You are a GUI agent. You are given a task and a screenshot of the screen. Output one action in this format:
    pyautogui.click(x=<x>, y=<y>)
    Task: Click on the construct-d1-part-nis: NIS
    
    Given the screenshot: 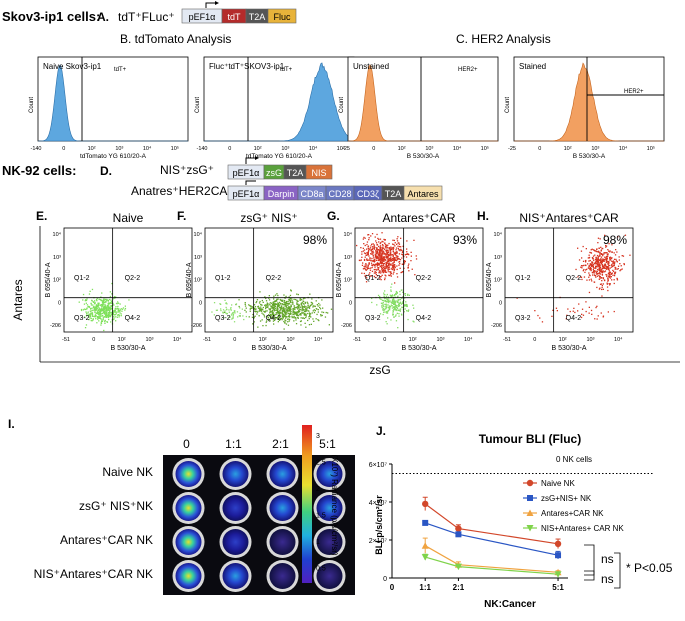 What is the action you would take?
    pyautogui.click(x=318, y=173)
    